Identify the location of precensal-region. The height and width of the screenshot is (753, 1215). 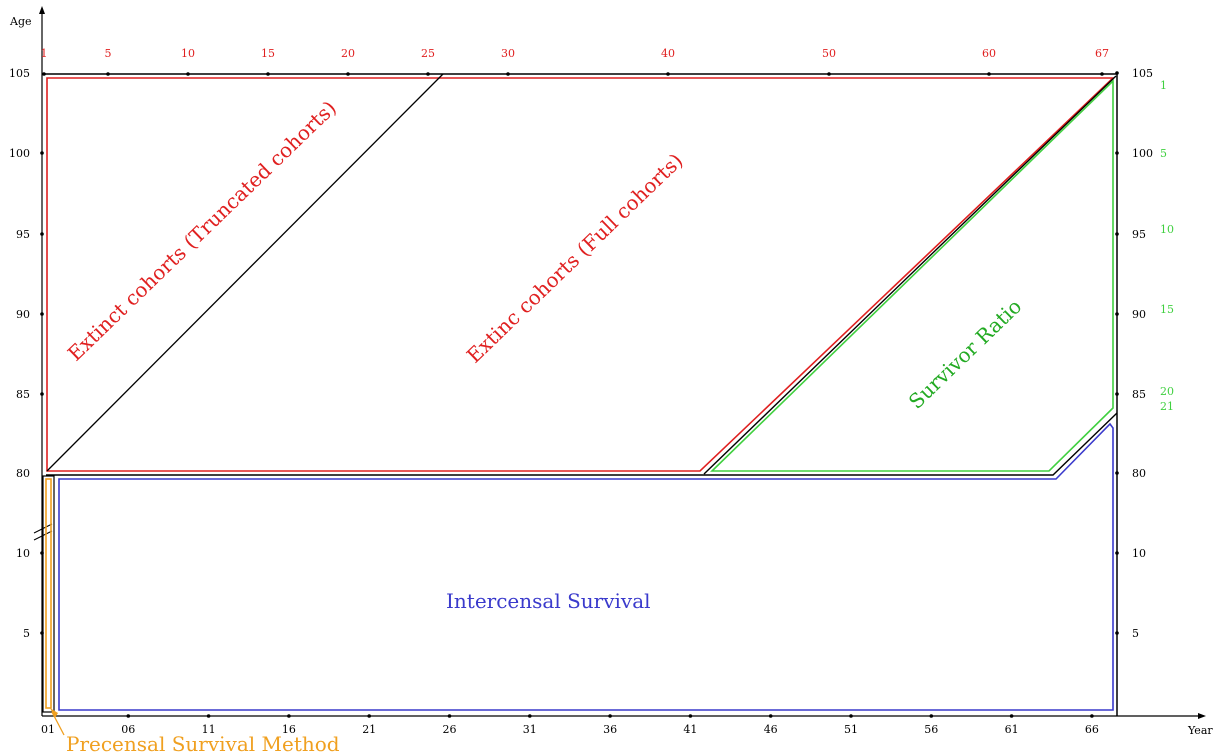
(53, 605).